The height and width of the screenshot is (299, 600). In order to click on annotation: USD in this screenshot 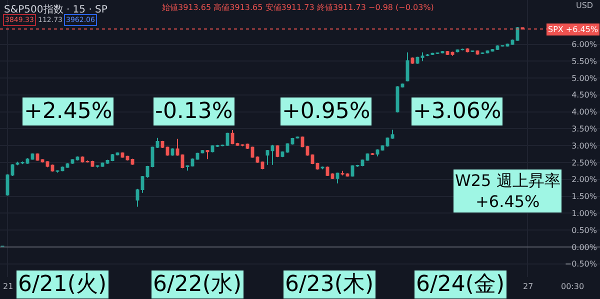, I will do `click(585, 5)`.